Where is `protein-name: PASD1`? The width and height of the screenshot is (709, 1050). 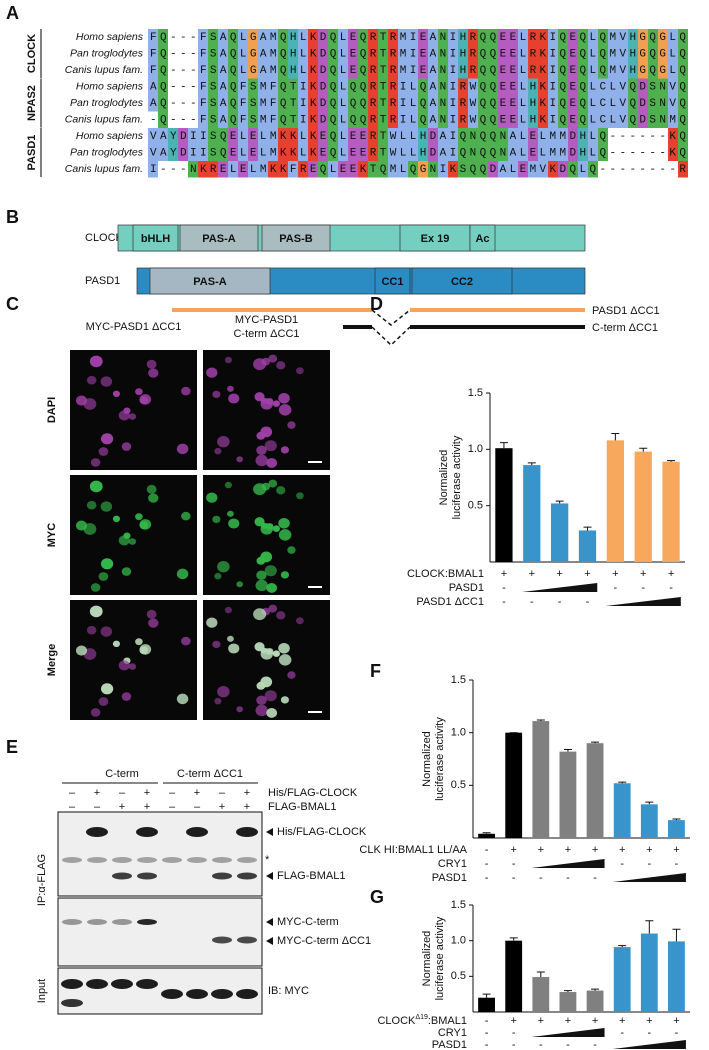
protein-name: PASD1 is located at coordinates (102, 281).